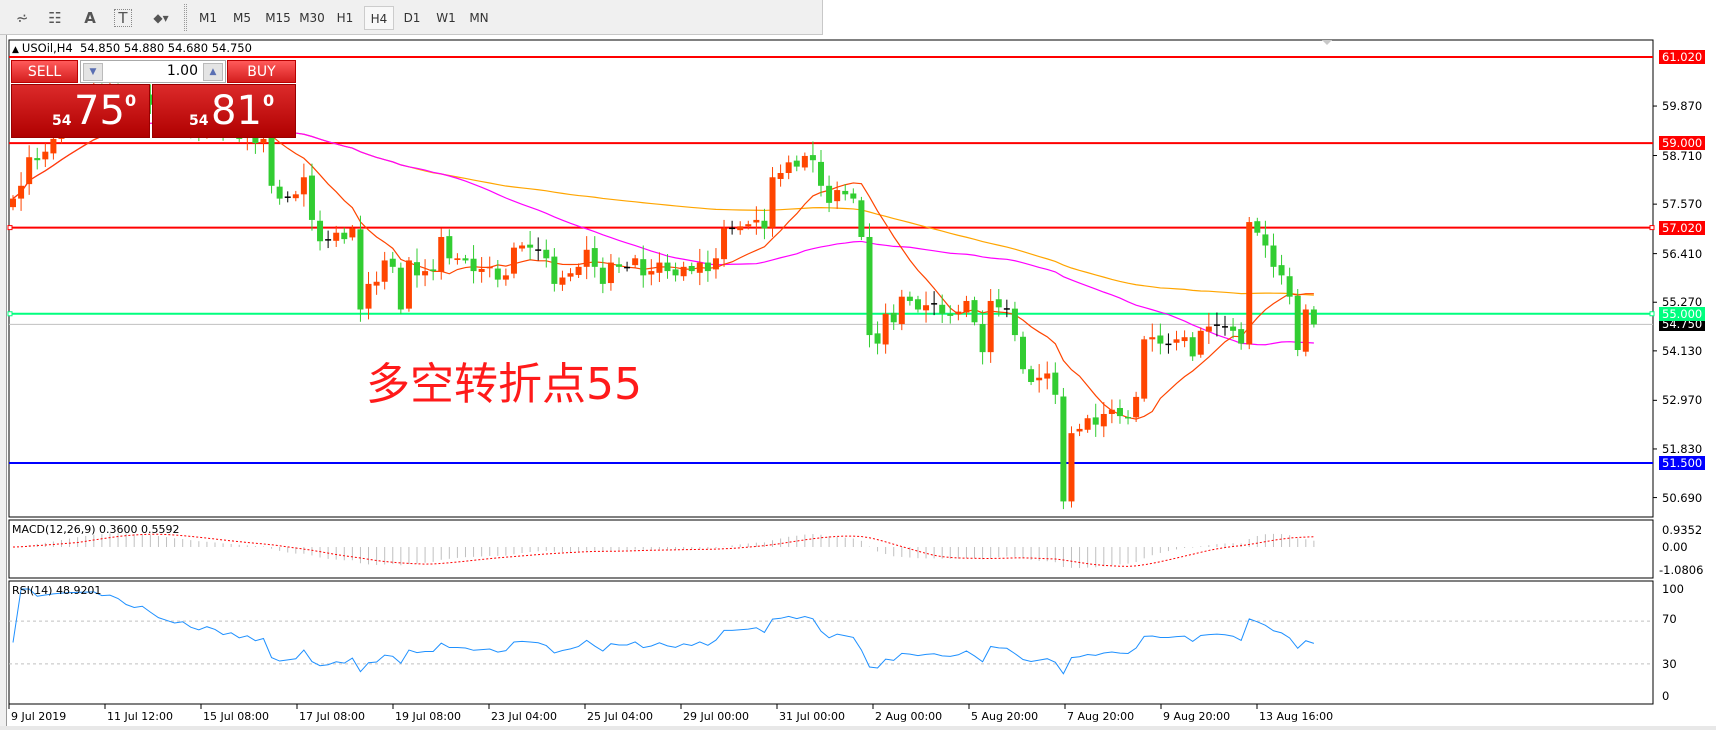  Describe the element at coordinates (716, 716) in the screenshot. I see `time-axis-label: 29 Jul 00:00` at that location.